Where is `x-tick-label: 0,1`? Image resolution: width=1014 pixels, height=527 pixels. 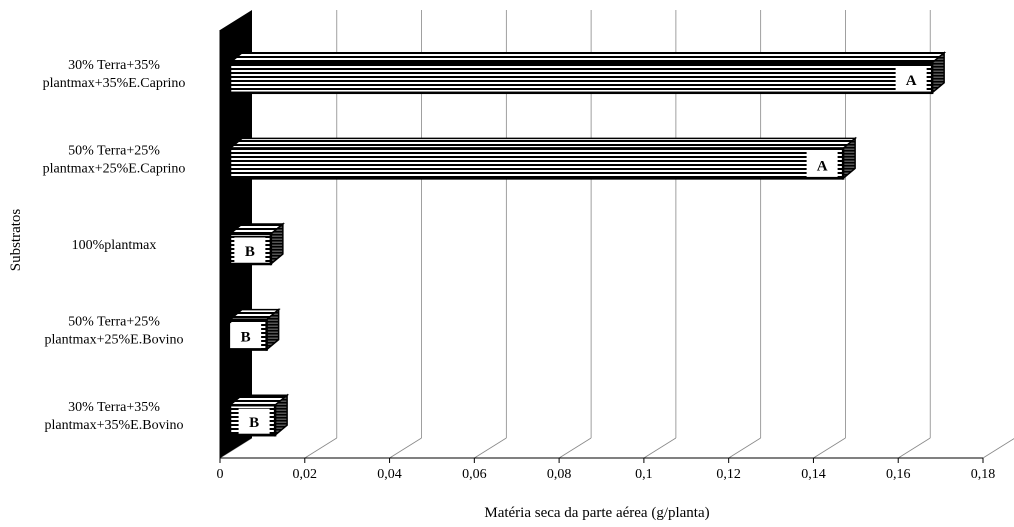 x-tick-label: 0,1 is located at coordinates (644, 474).